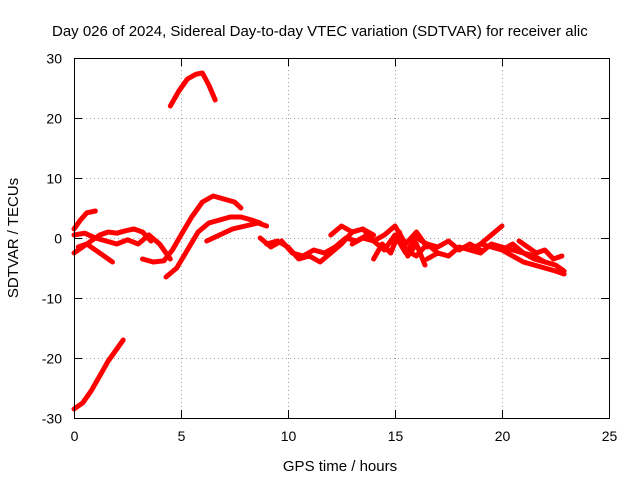  What do you see at coordinates (289, 436) in the screenshot?
I see `x-tick-label: 10` at bounding box center [289, 436].